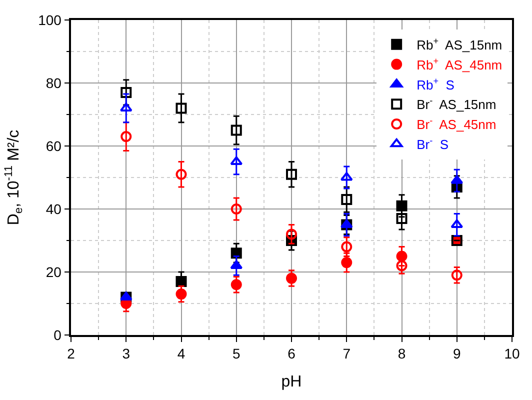  I want to click on legend-label: Br$^{-}$ AS_45nm, so click(456, 124).